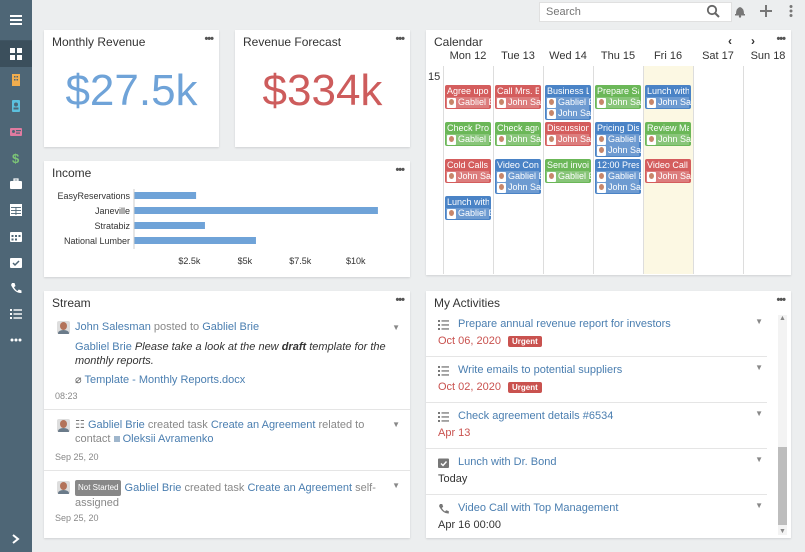 This screenshot has width=805, height=552. What do you see at coordinates (16, 288) in the screenshot?
I see `sidebar-item-phone` at bounding box center [16, 288].